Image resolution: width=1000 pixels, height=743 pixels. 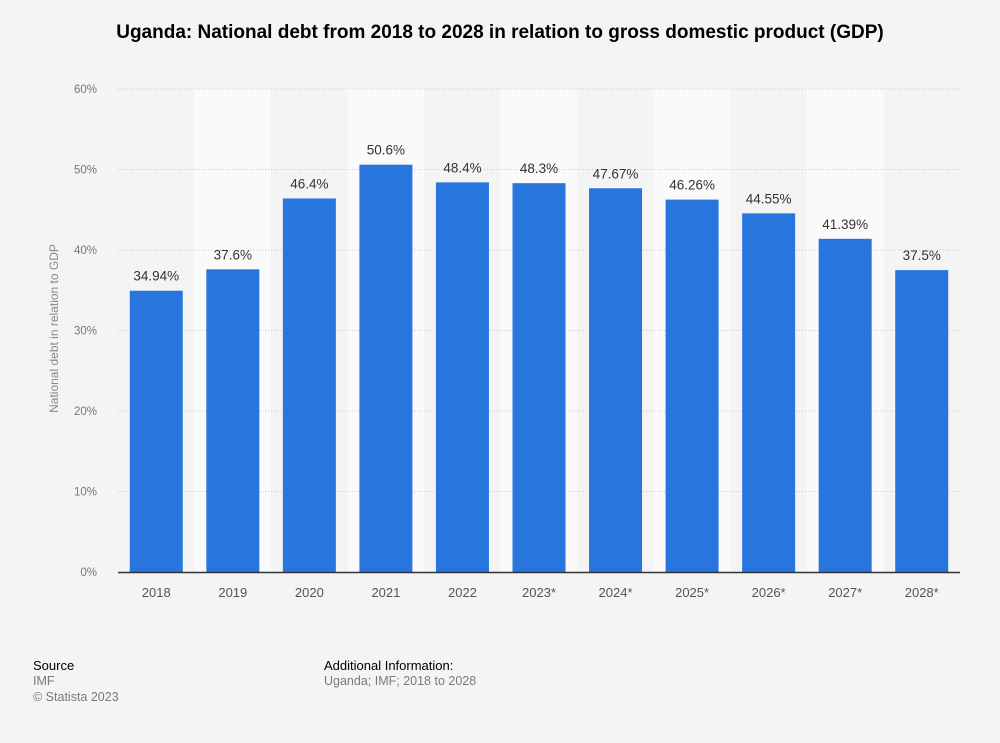 What do you see at coordinates (462, 167) in the screenshot?
I see `data-label: 48.4%` at bounding box center [462, 167].